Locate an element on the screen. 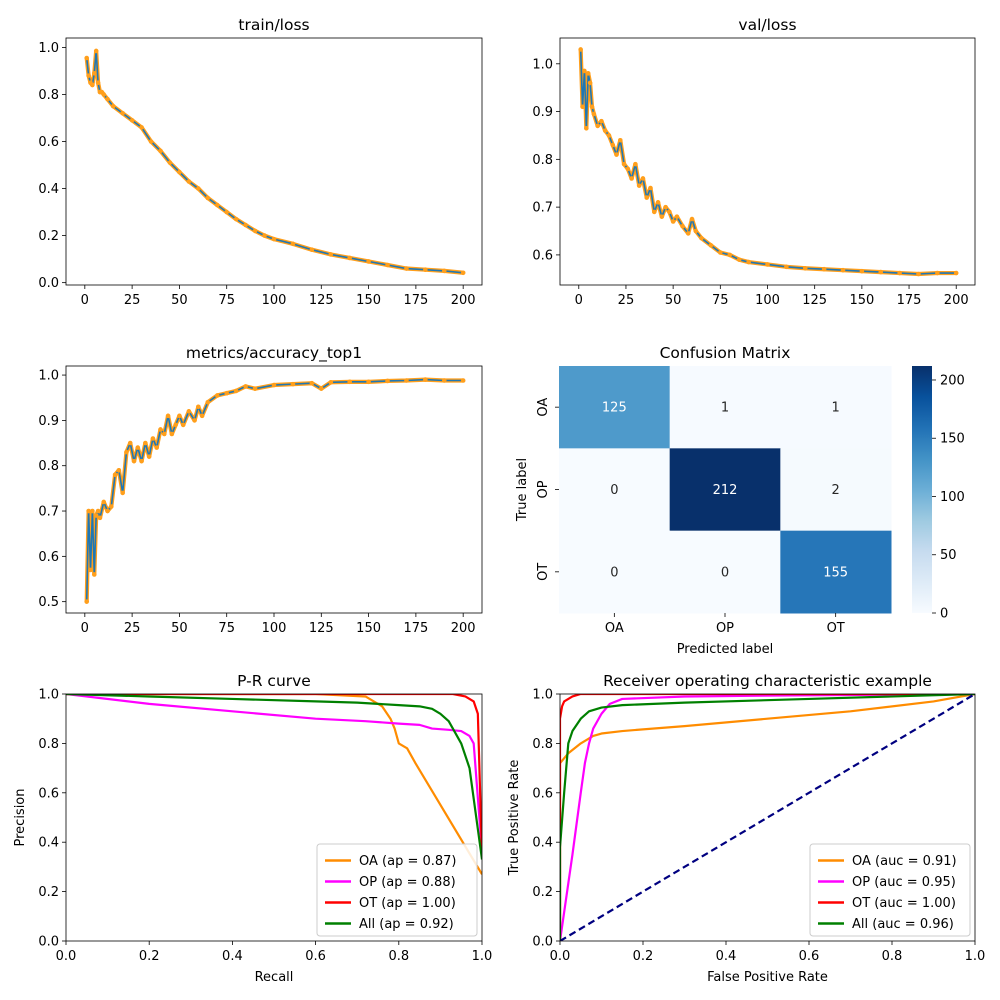  cell-value: 125 is located at coordinates (614, 408).